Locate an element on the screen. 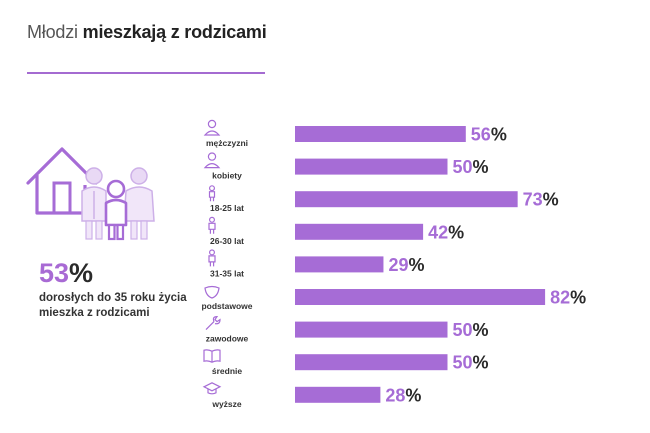 The width and height of the screenshot is (650, 433). title-bold: mieszkają z rodzicami is located at coordinates (174, 32).